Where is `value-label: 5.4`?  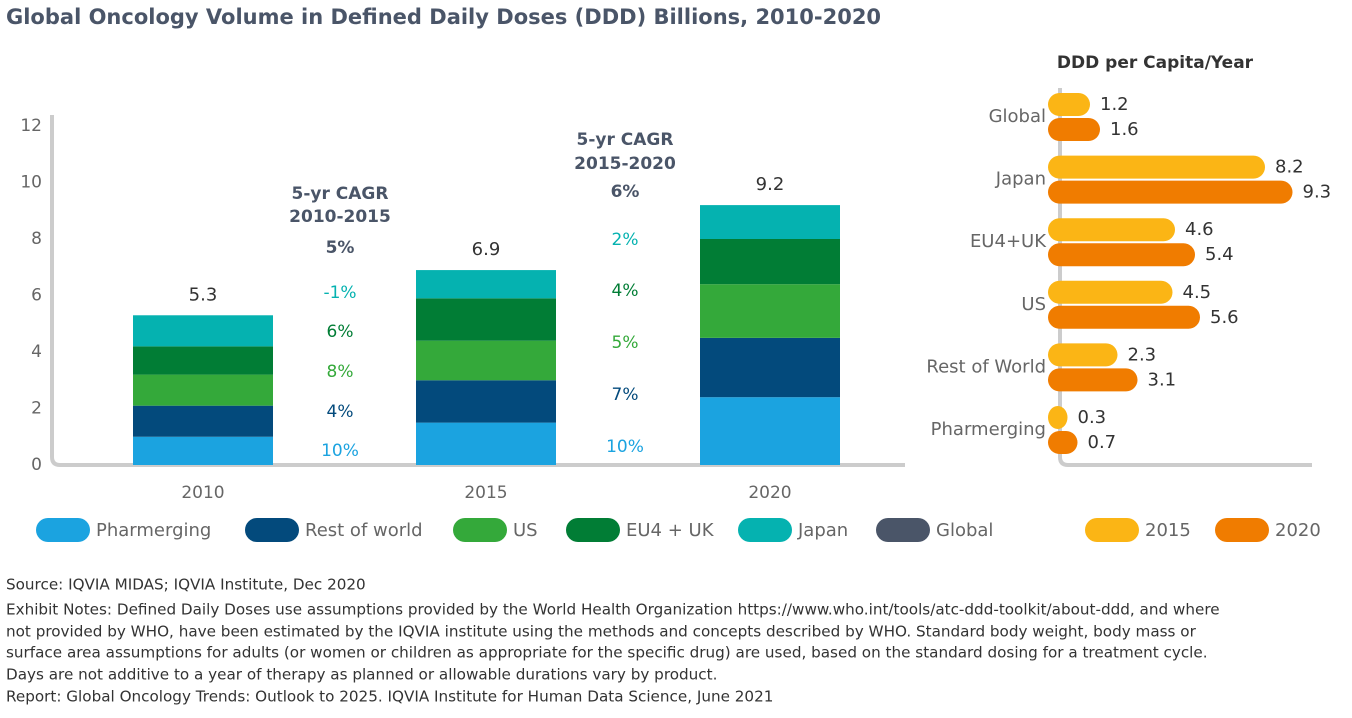 value-label: 5.4 is located at coordinates (1219, 254).